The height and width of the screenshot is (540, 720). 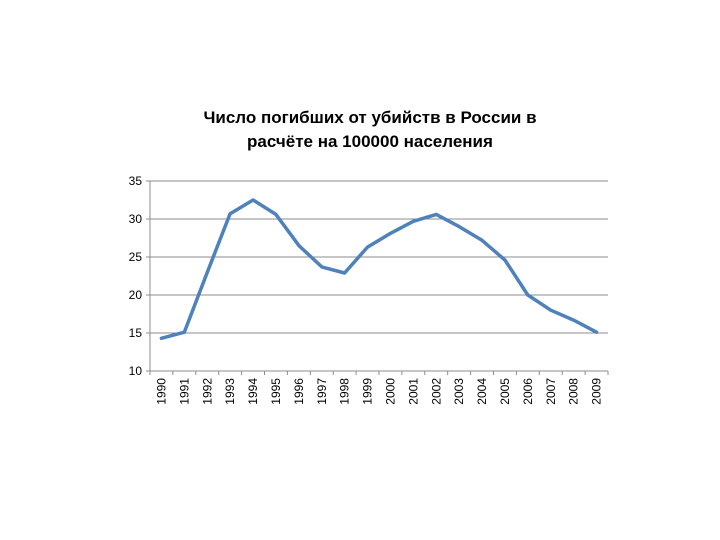 I want to click on y-tick-label: 20, so click(x=136, y=295).